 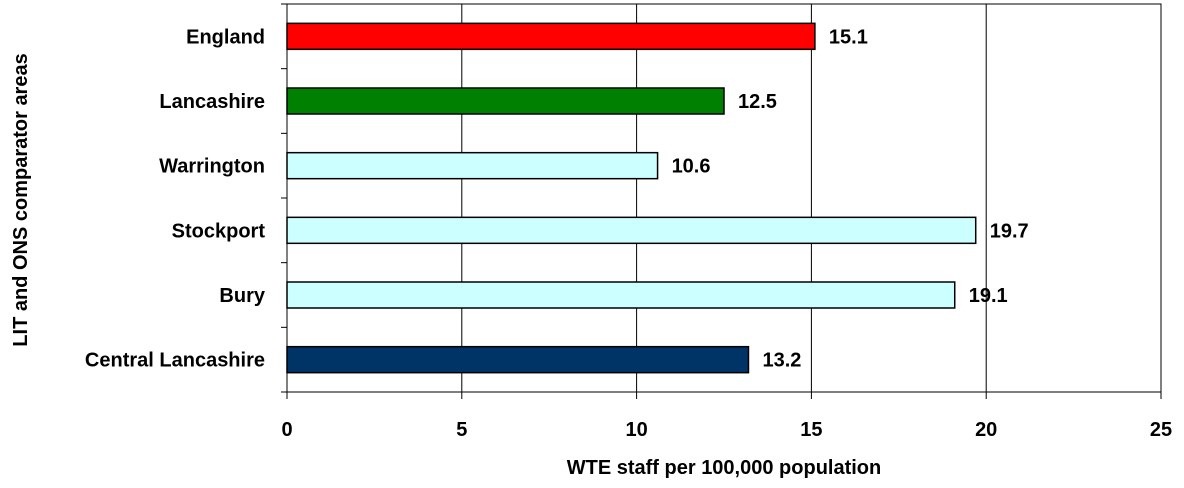 I want to click on x-tick-label: 25, so click(x=1161, y=430).